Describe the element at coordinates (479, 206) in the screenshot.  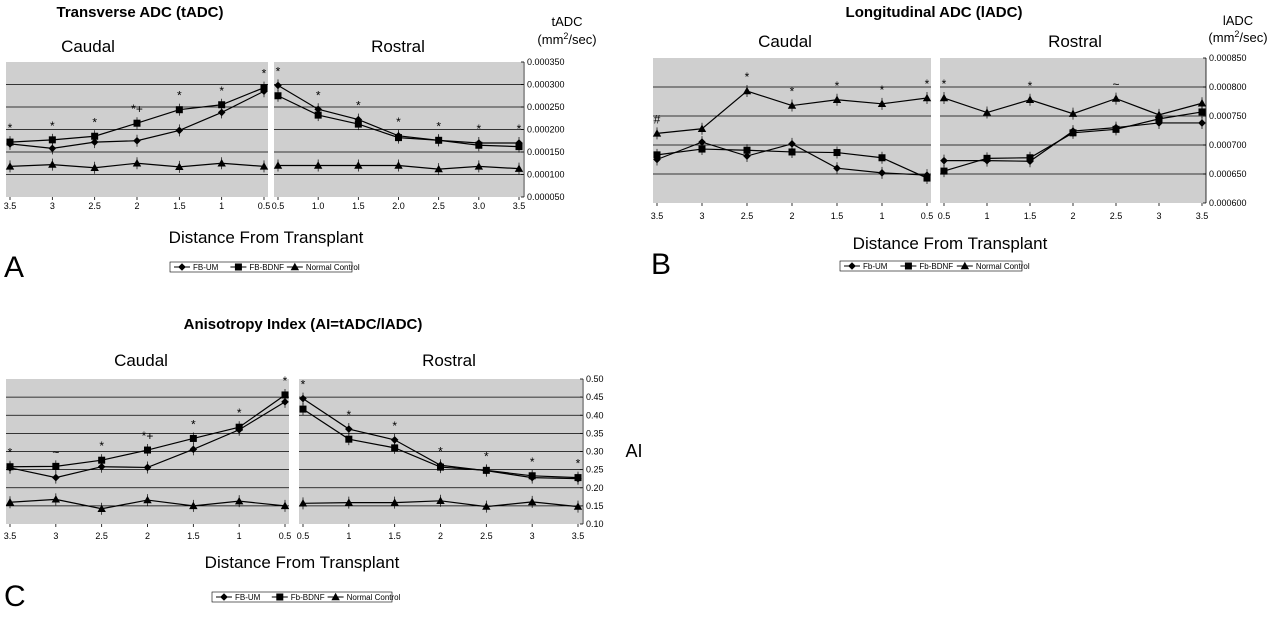
I see `rostral-x-tick-label: 3.0` at that location.